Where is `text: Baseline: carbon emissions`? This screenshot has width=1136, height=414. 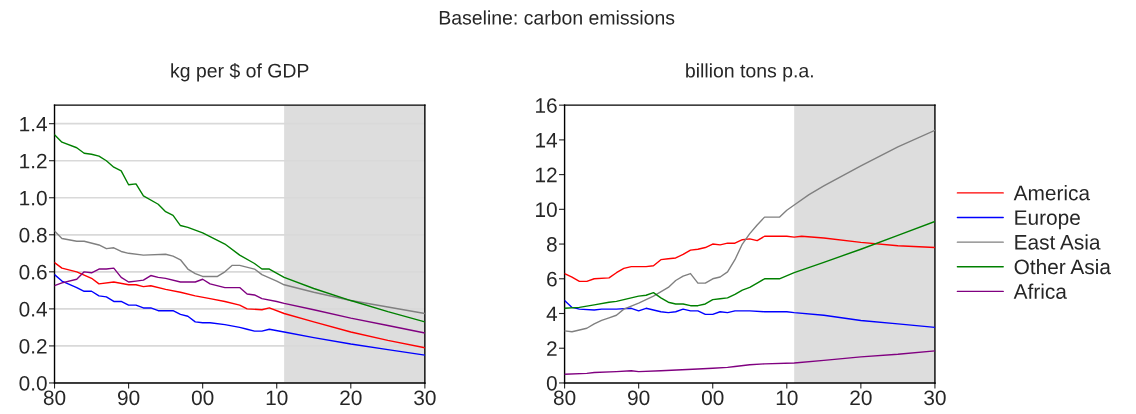 text: Baseline: carbon emissions is located at coordinates (557, 17).